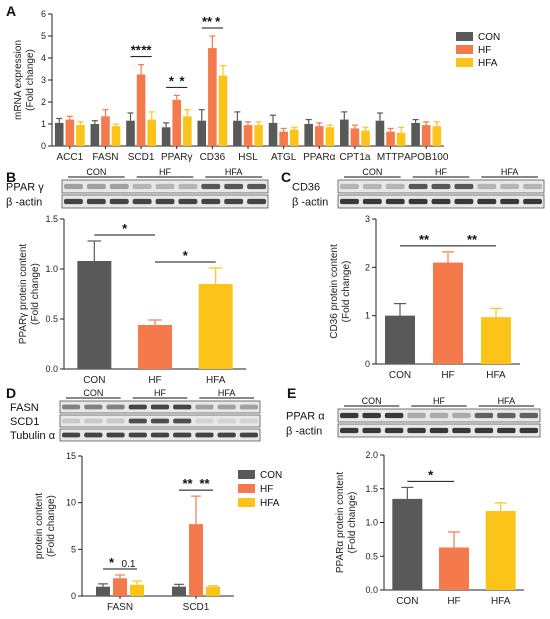 The image size is (550, 619). What do you see at coordinates (371, 455) in the screenshot?
I see `E-ytick-label: 2.0` at bounding box center [371, 455].